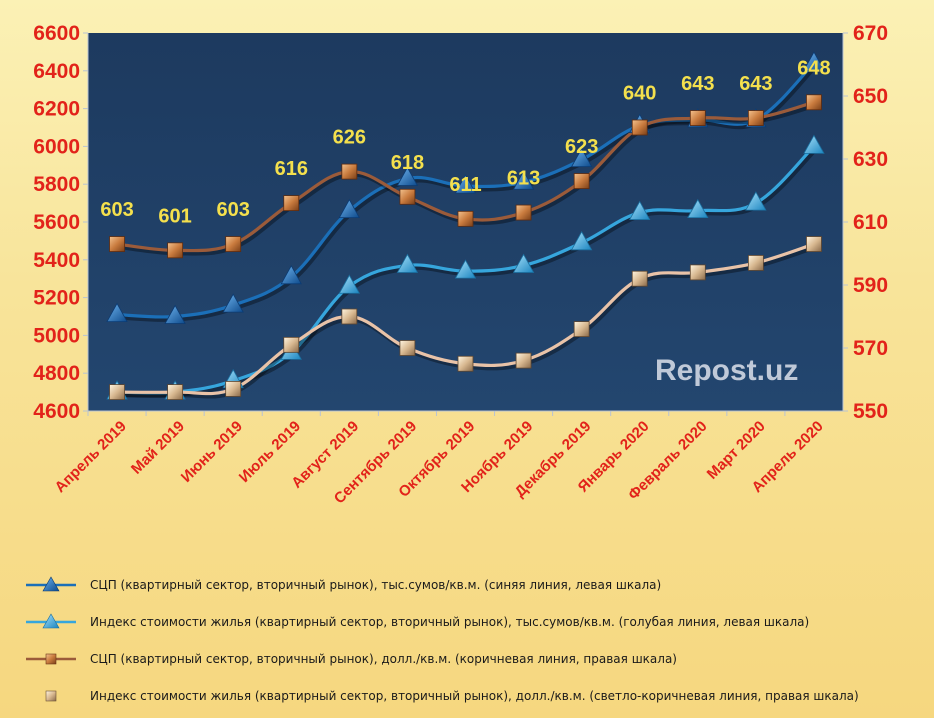 Image resolution: width=934 pixels, height=718 pixels. What do you see at coordinates (870, 33) in the screenshot?
I see `right-tick-label: 670` at bounding box center [870, 33].